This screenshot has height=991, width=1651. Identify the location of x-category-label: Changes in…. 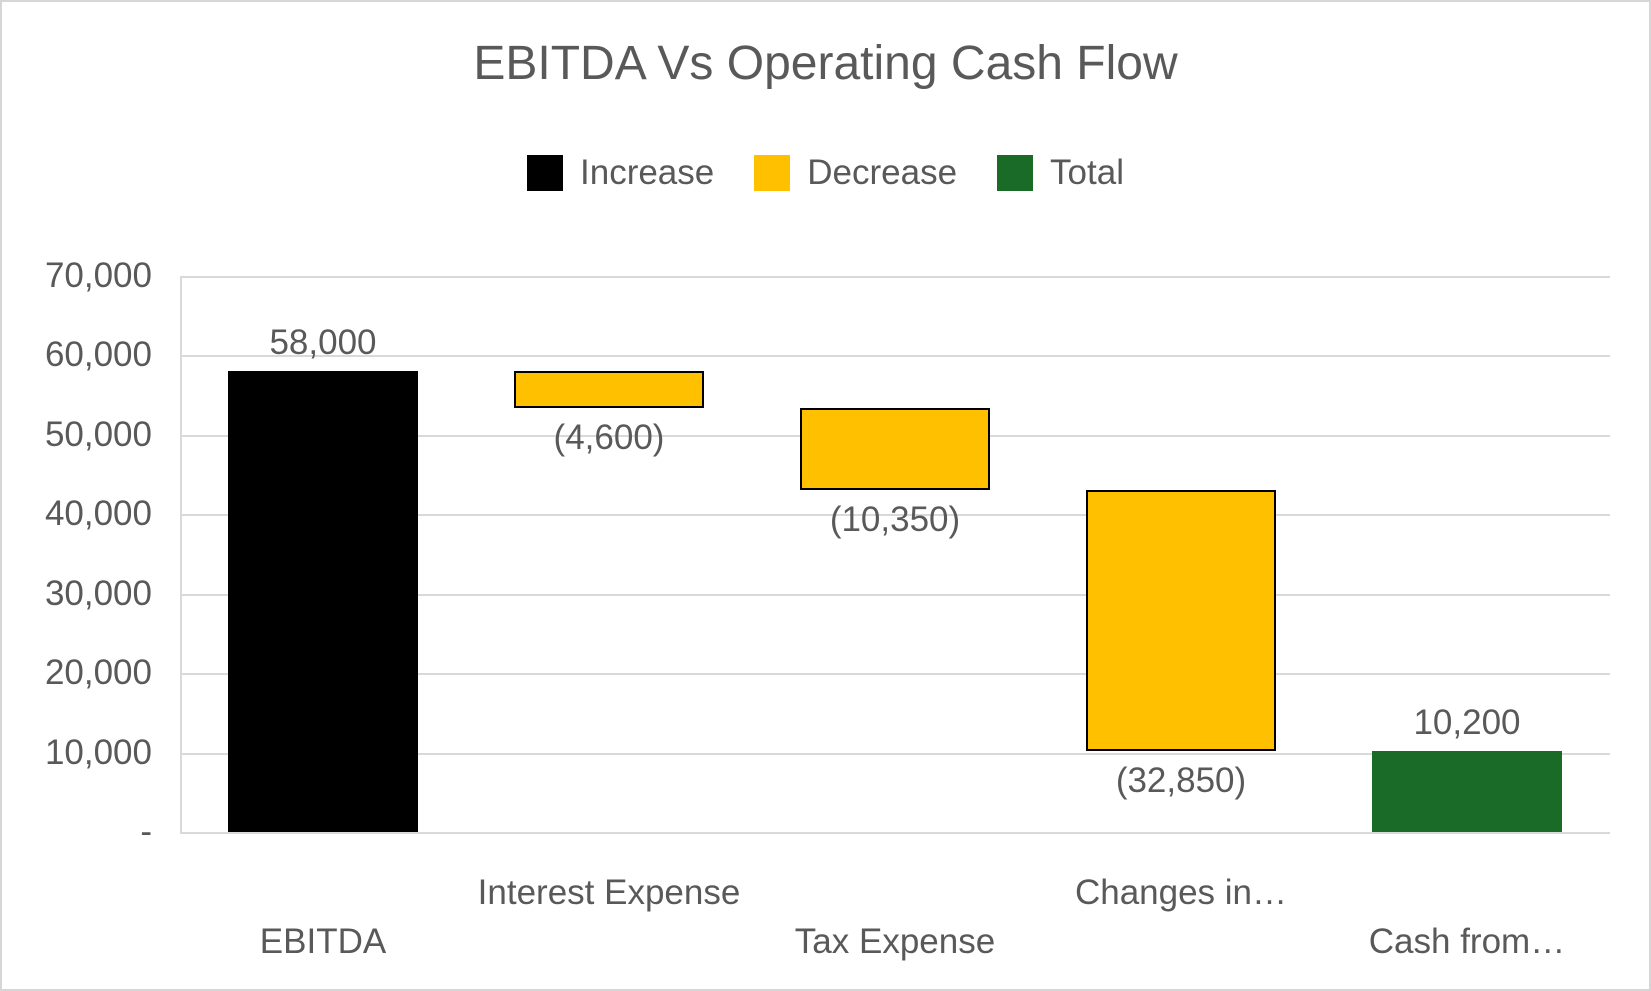
(1181, 892).